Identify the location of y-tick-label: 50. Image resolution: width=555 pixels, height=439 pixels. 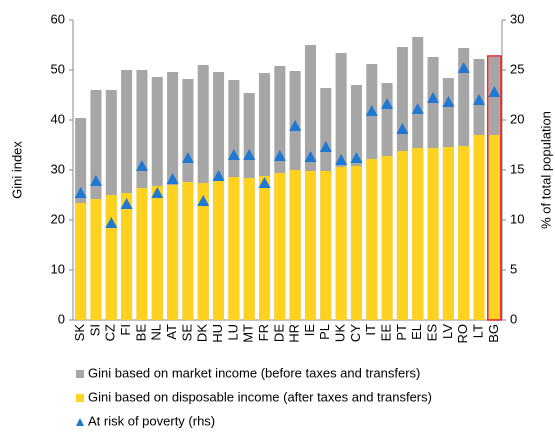
(58, 68).